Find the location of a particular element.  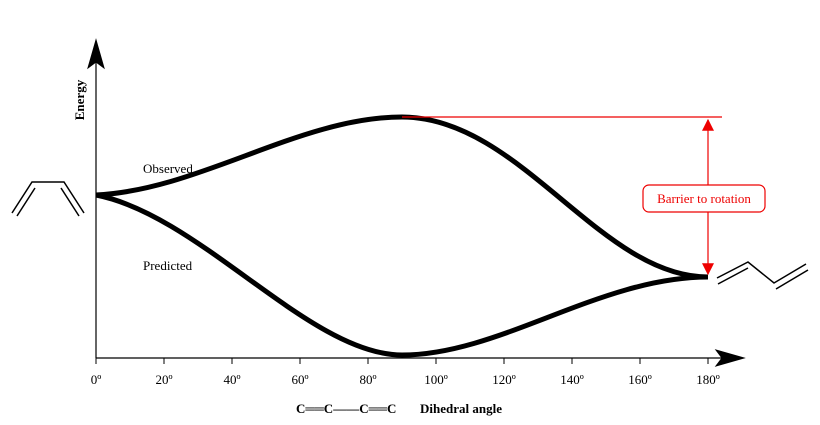

x-tick-label: 0º is located at coordinates (96, 379).